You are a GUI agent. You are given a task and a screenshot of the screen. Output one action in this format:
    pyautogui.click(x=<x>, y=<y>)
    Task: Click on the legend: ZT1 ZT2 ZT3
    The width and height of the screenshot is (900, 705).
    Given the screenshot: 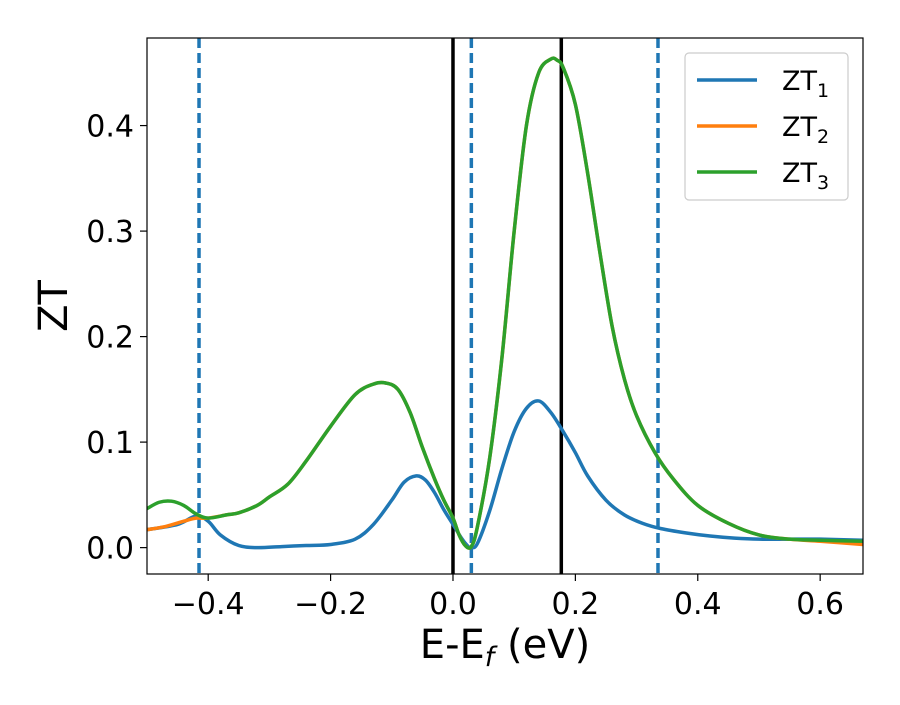 What is the action you would take?
    pyautogui.click(x=766, y=126)
    